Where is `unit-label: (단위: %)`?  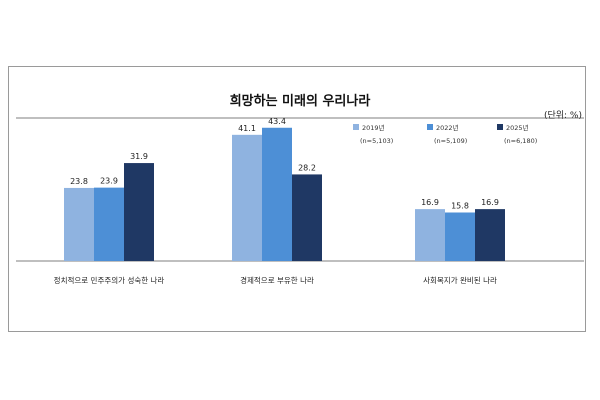
unit-label: (단위: %) is located at coordinates (562, 116).